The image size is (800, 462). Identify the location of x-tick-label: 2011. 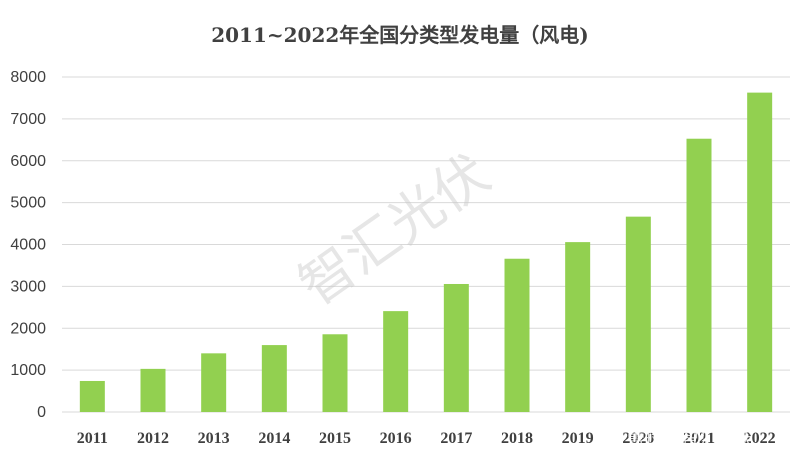
(92, 438).